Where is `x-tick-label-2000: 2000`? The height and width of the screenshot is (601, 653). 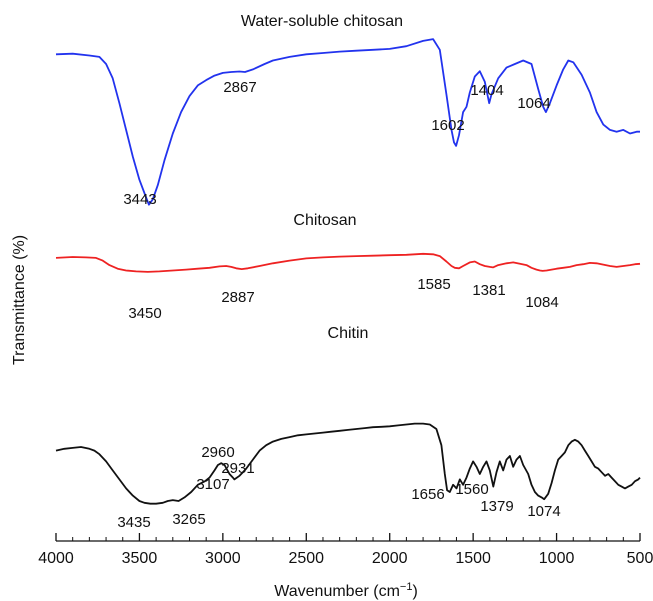 x-tick-label-2000: 2000 is located at coordinates (390, 558).